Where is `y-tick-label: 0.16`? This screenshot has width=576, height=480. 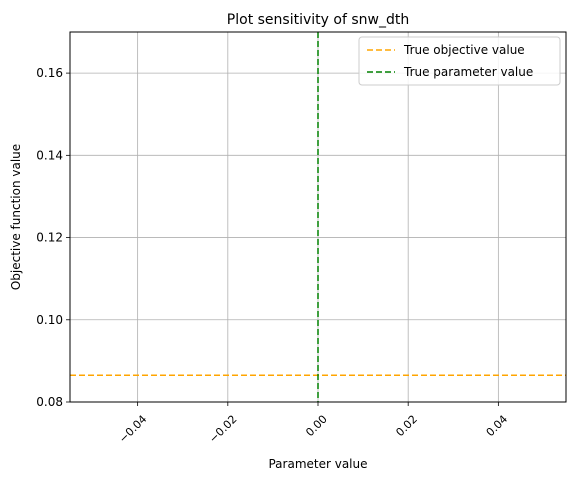
y-tick-label: 0.16 is located at coordinates (49, 73).